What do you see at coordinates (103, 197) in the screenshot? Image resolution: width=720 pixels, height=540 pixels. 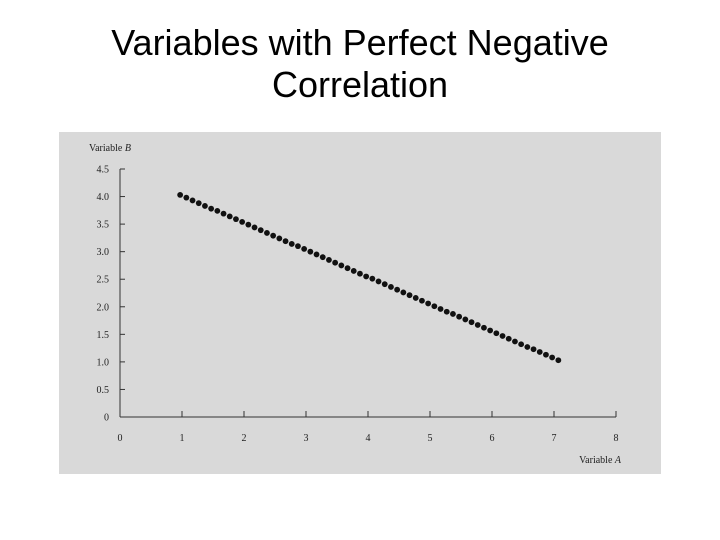 I see `y-tick-label: 4.0` at bounding box center [103, 197].